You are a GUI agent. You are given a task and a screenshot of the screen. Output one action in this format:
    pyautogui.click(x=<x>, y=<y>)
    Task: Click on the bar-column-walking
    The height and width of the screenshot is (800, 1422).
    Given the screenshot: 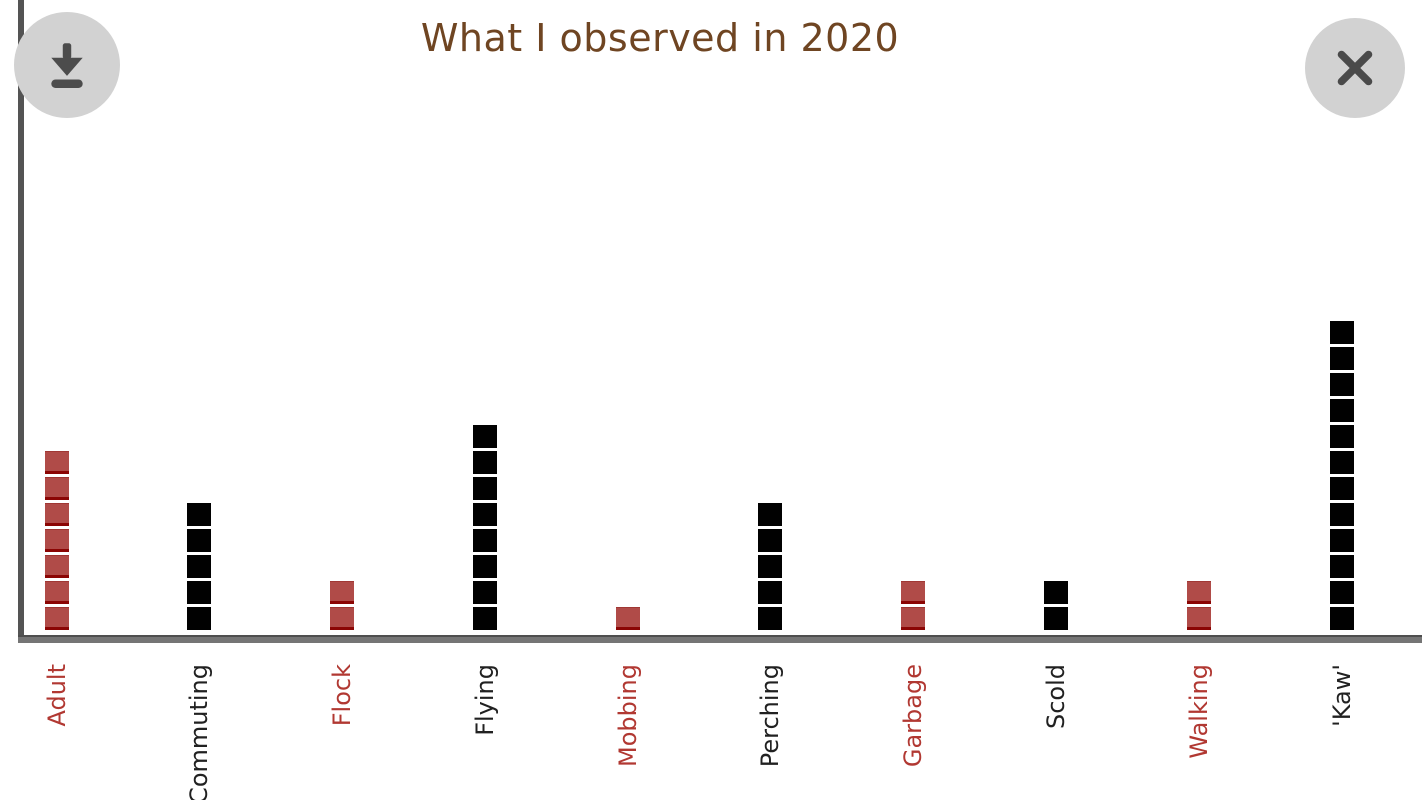 What is the action you would take?
    pyautogui.click(x=1198, y=605)
    